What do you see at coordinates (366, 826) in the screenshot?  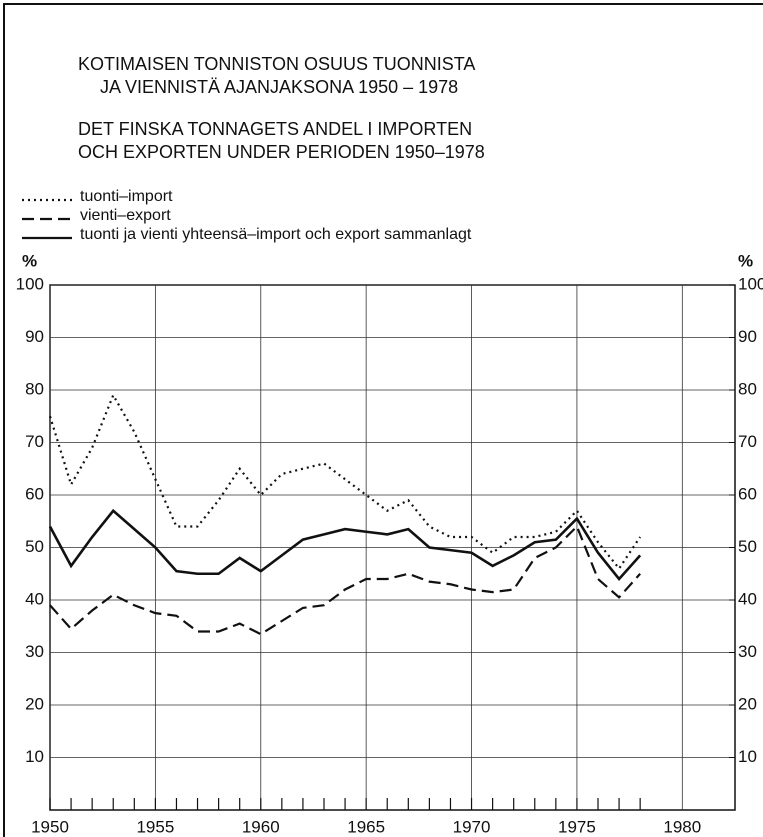 I see `x-tick-label: 1965` at bounding box center [366, 826].